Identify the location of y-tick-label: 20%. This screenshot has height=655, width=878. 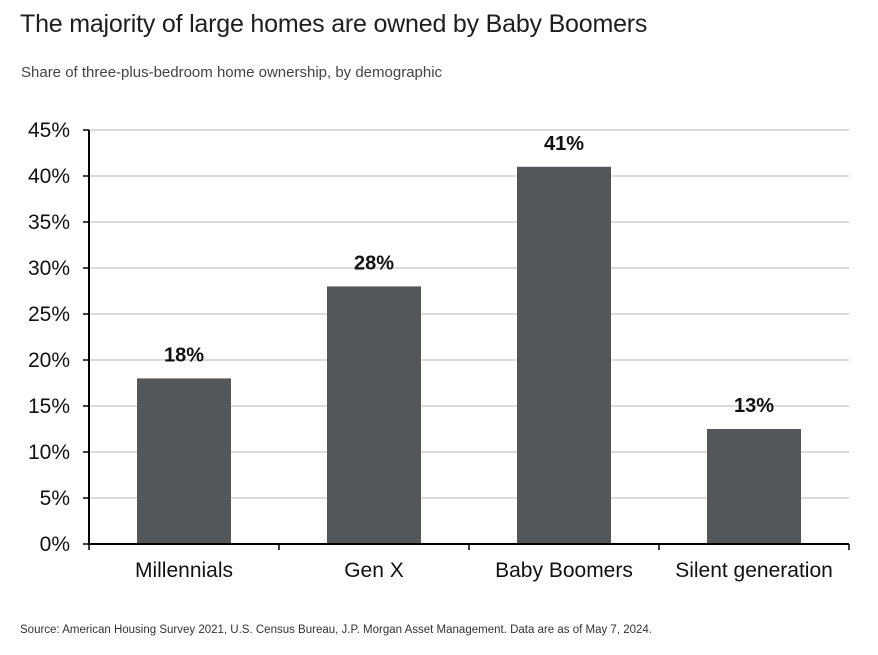
(49, 360).